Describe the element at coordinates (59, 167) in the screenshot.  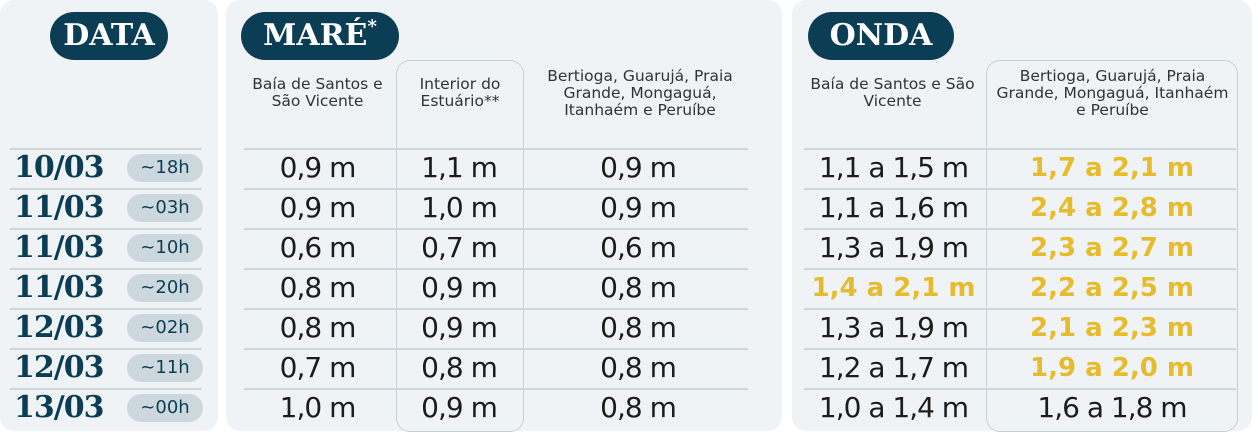
I see `date-label: 10/03` at that location.